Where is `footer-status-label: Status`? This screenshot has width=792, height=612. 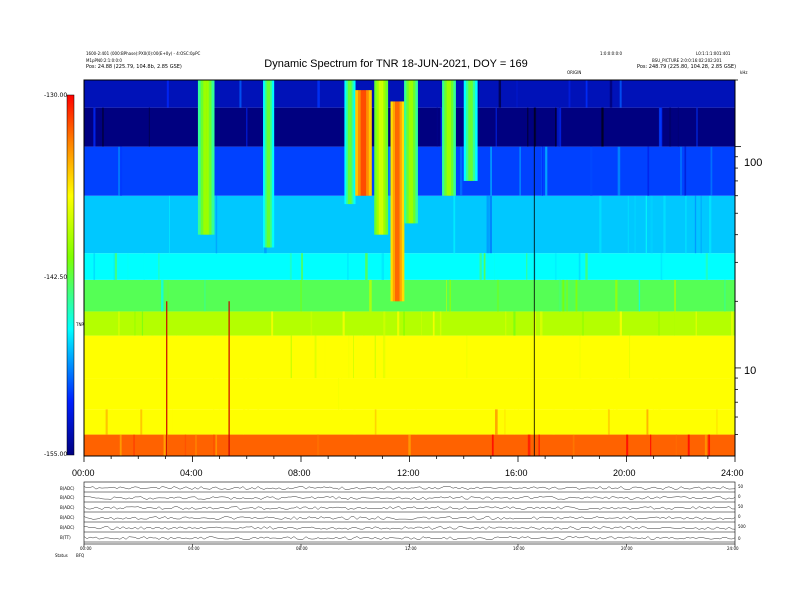 footer-status-label: Status is located at coordinates (61, 555).